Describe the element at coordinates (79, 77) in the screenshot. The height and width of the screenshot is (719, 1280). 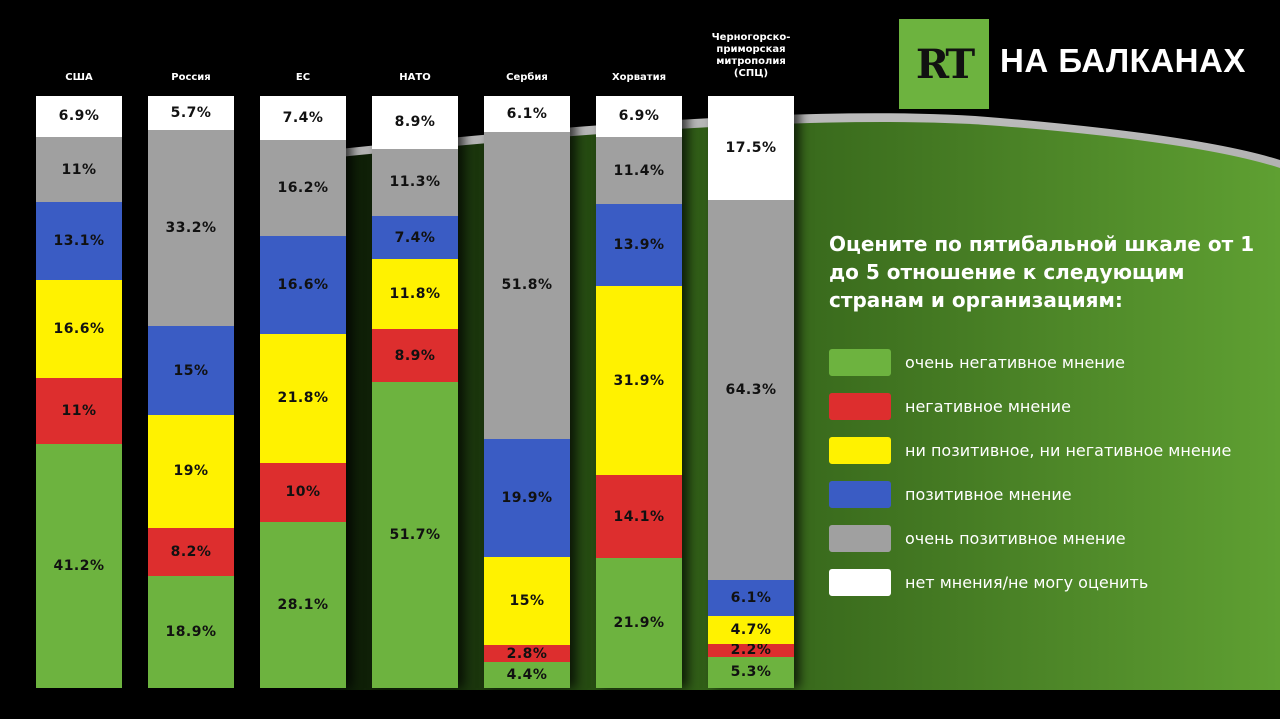
I see `category-label: США` at that location.